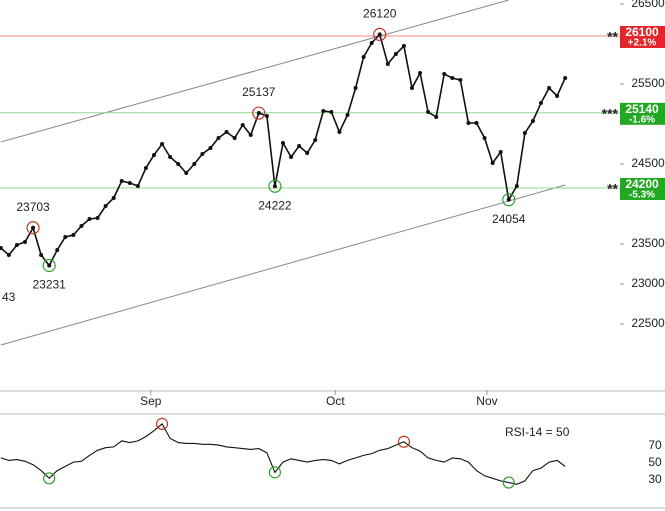 This screenshot has width=665, height=511. What do you see at coordinates (642, 184) in the screenshot?
I see `level-value: 24200` at bounding box center [642, 184].